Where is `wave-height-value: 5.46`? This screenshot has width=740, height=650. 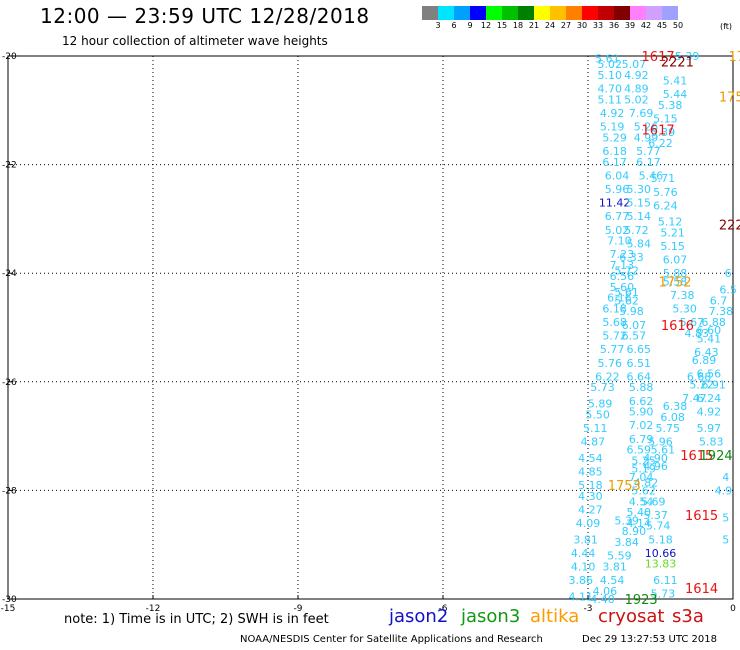 wave-height-value: 5.46 is located at coordinates (651, 175).